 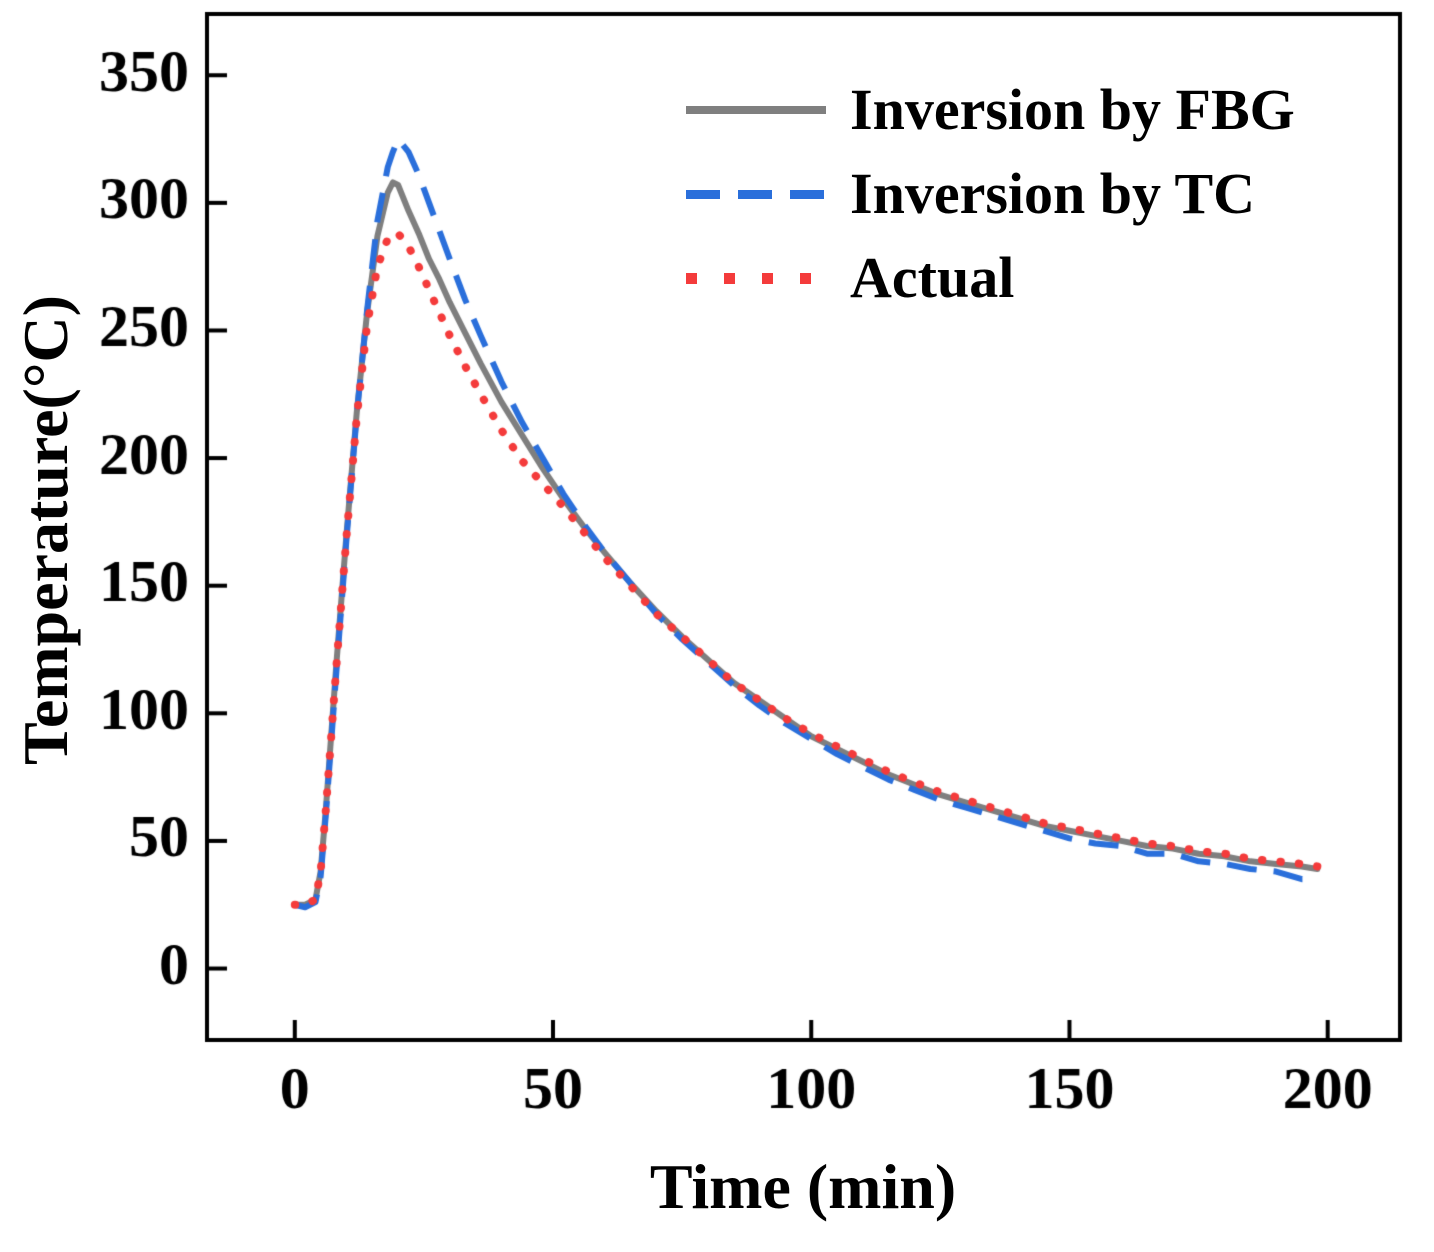 What do you see at coordinates (803, 1186) in the screenshot?
I see `x-axis-label: Time (min)` at bounding box center [803, 1186].